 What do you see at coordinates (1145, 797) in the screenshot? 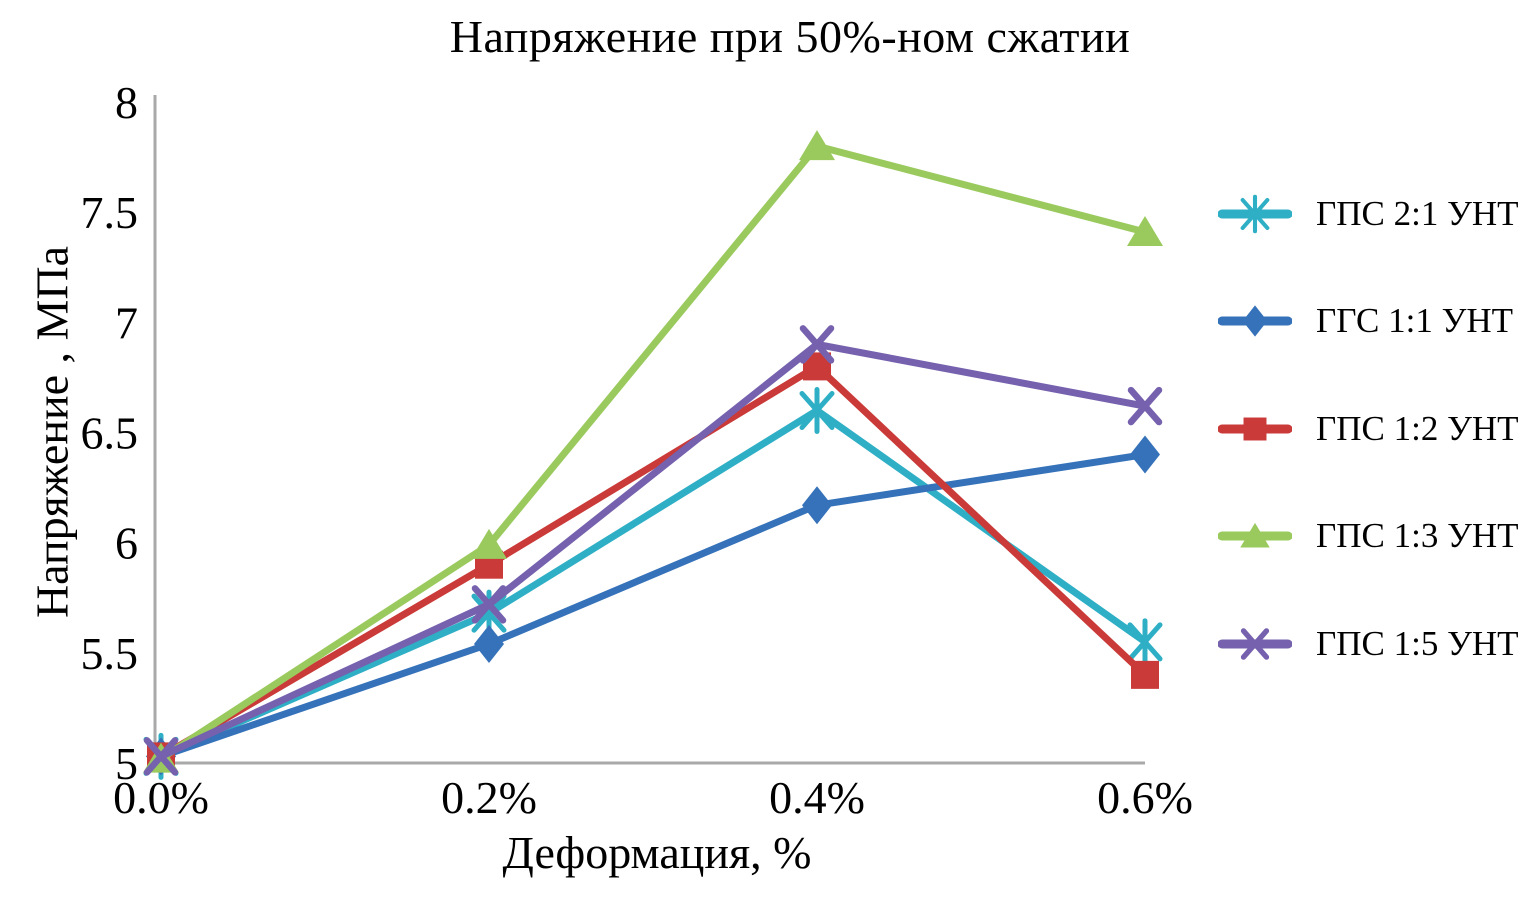
I see `x-tick-label: 0.6%` at bounding box center [1145, 797].